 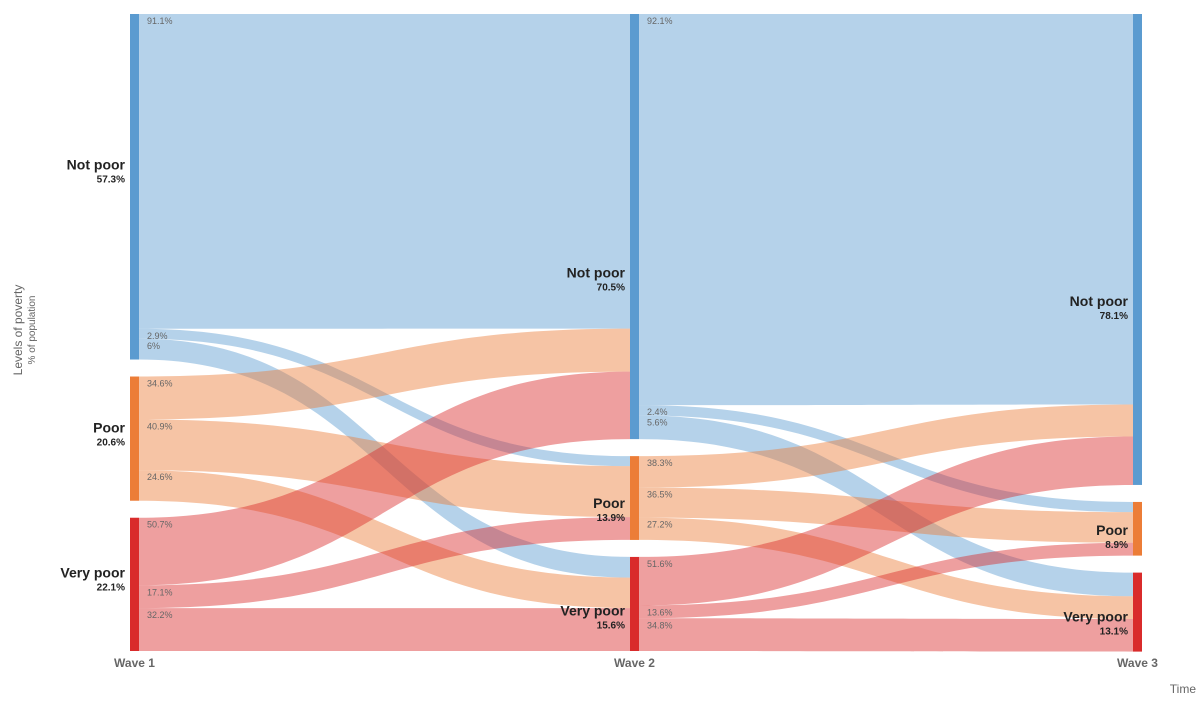 I want to click on flow-label-1-poor-1: 34.6%, so click(x=160, y=384).